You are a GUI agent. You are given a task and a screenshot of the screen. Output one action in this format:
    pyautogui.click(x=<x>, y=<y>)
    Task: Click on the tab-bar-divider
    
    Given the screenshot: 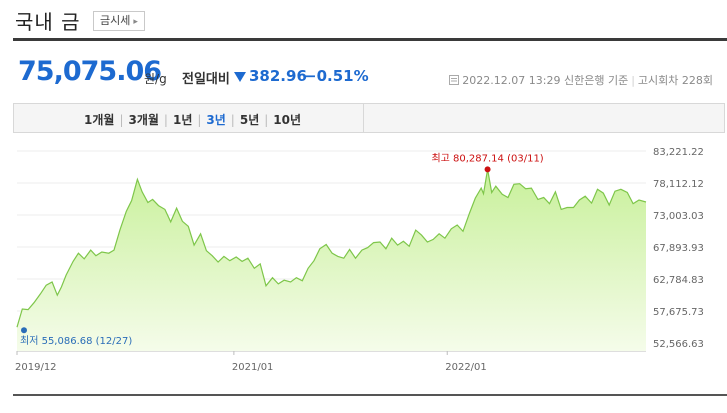 What is the action you would take?
    pyautogui.click(x=363, y=118)
    